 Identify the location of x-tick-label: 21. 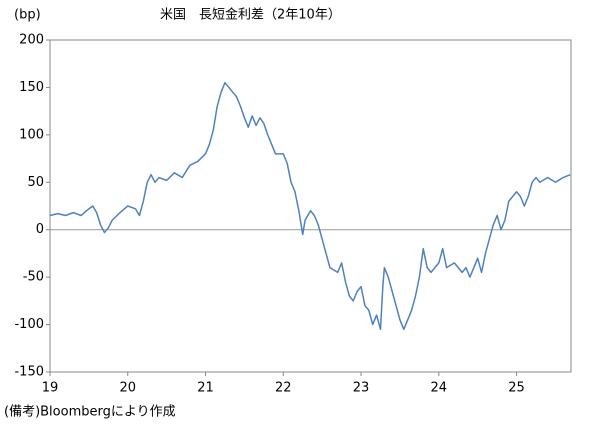
(205, 388).